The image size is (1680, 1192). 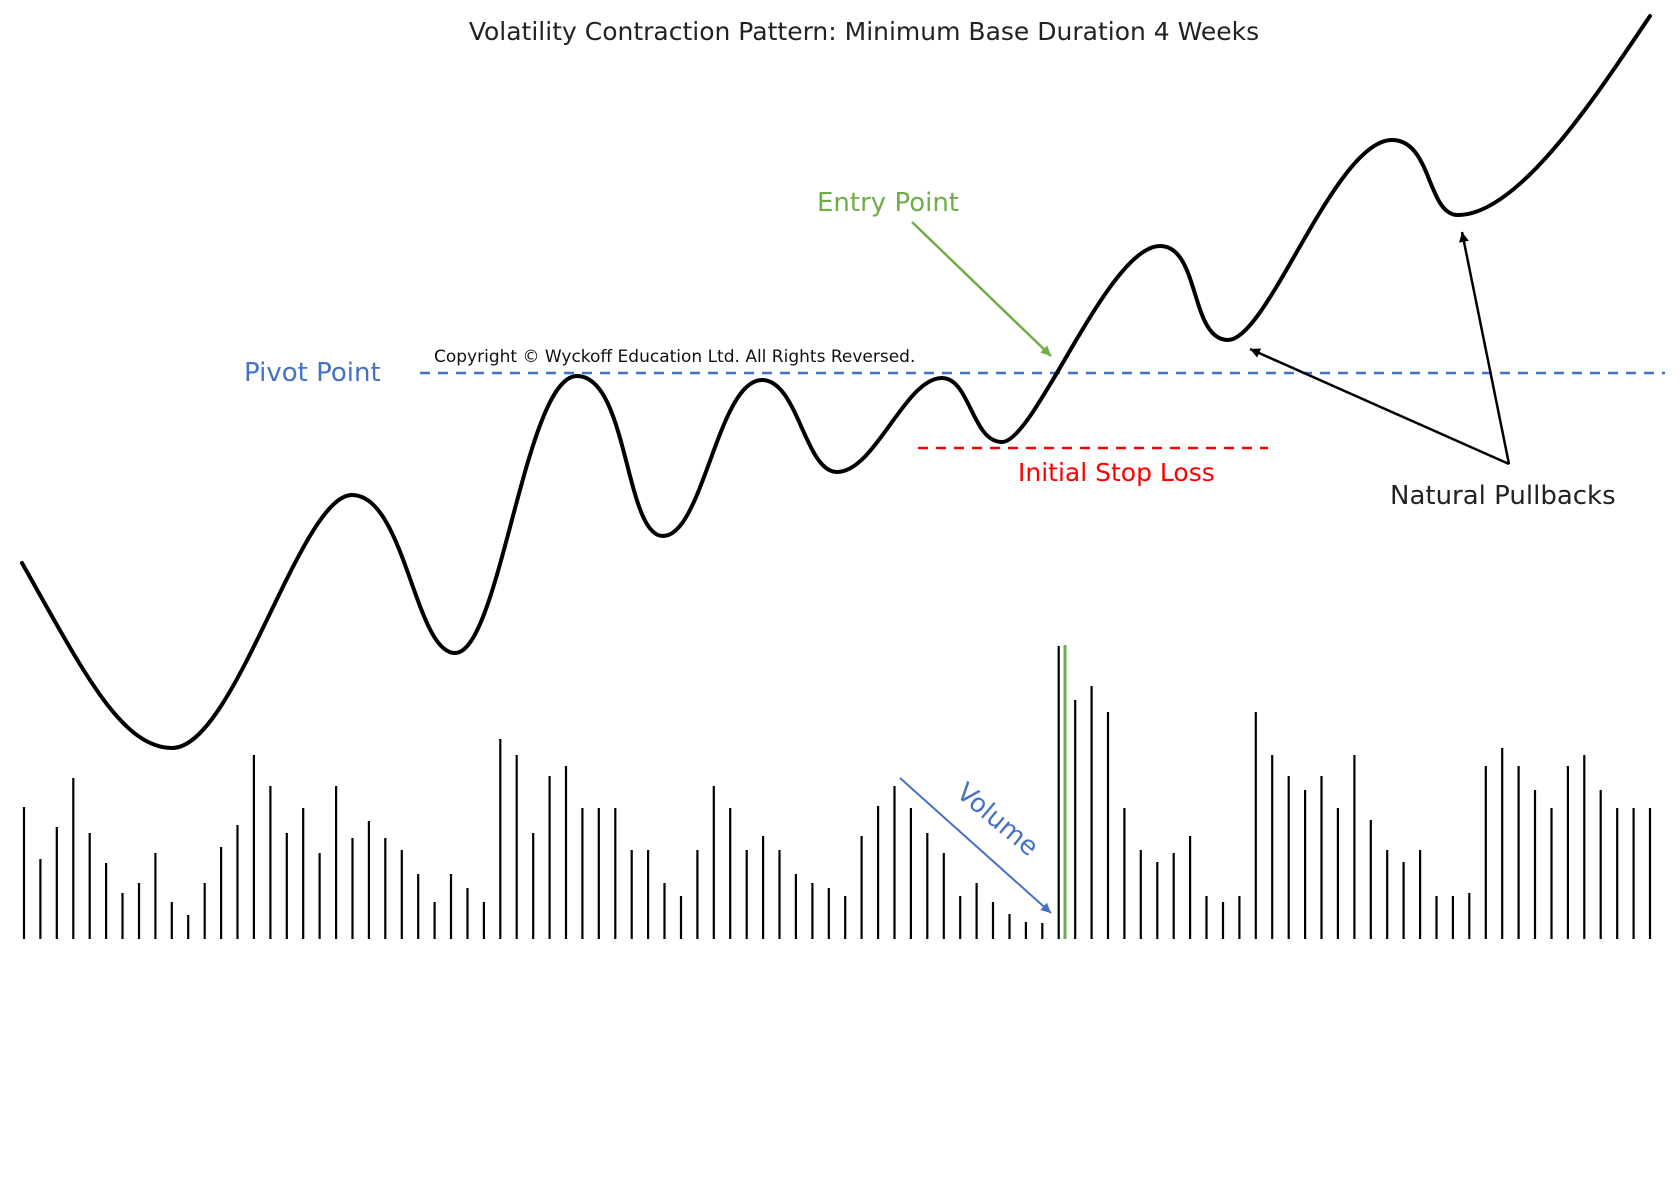 I want to click on volume-contraction-arrow, so click(x=975, y=845).